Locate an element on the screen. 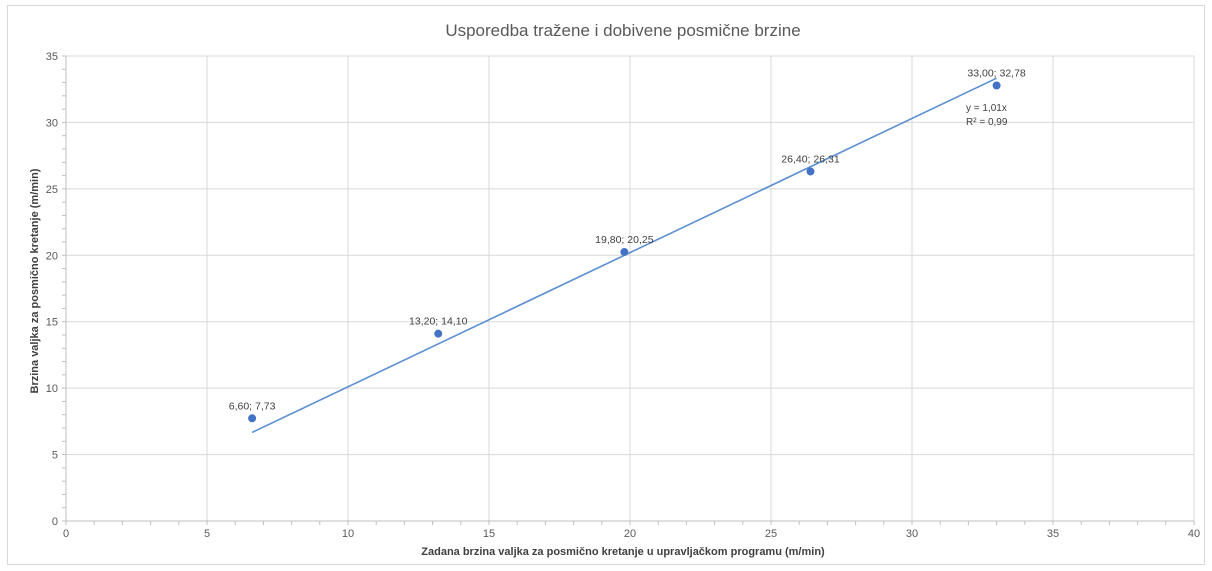 Image resolution: width=1212 pixels, height=571 pixels. x-tick-label: 25 is located at coordinates (771, 534).